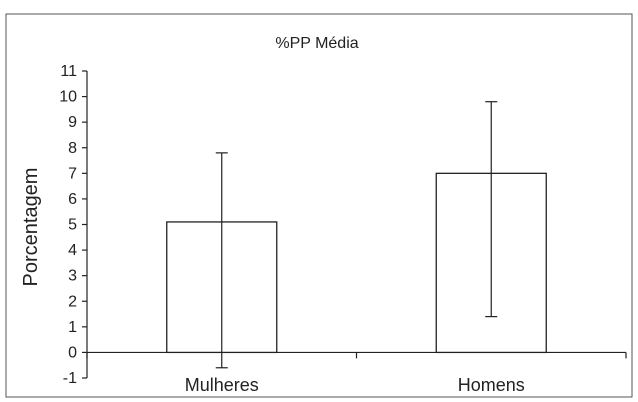 The image size is (638, 402). What do you see at coordinates (72, 276) in the screenshot?
I see `y-tick-label: 3` at bounding box center [72, 276].